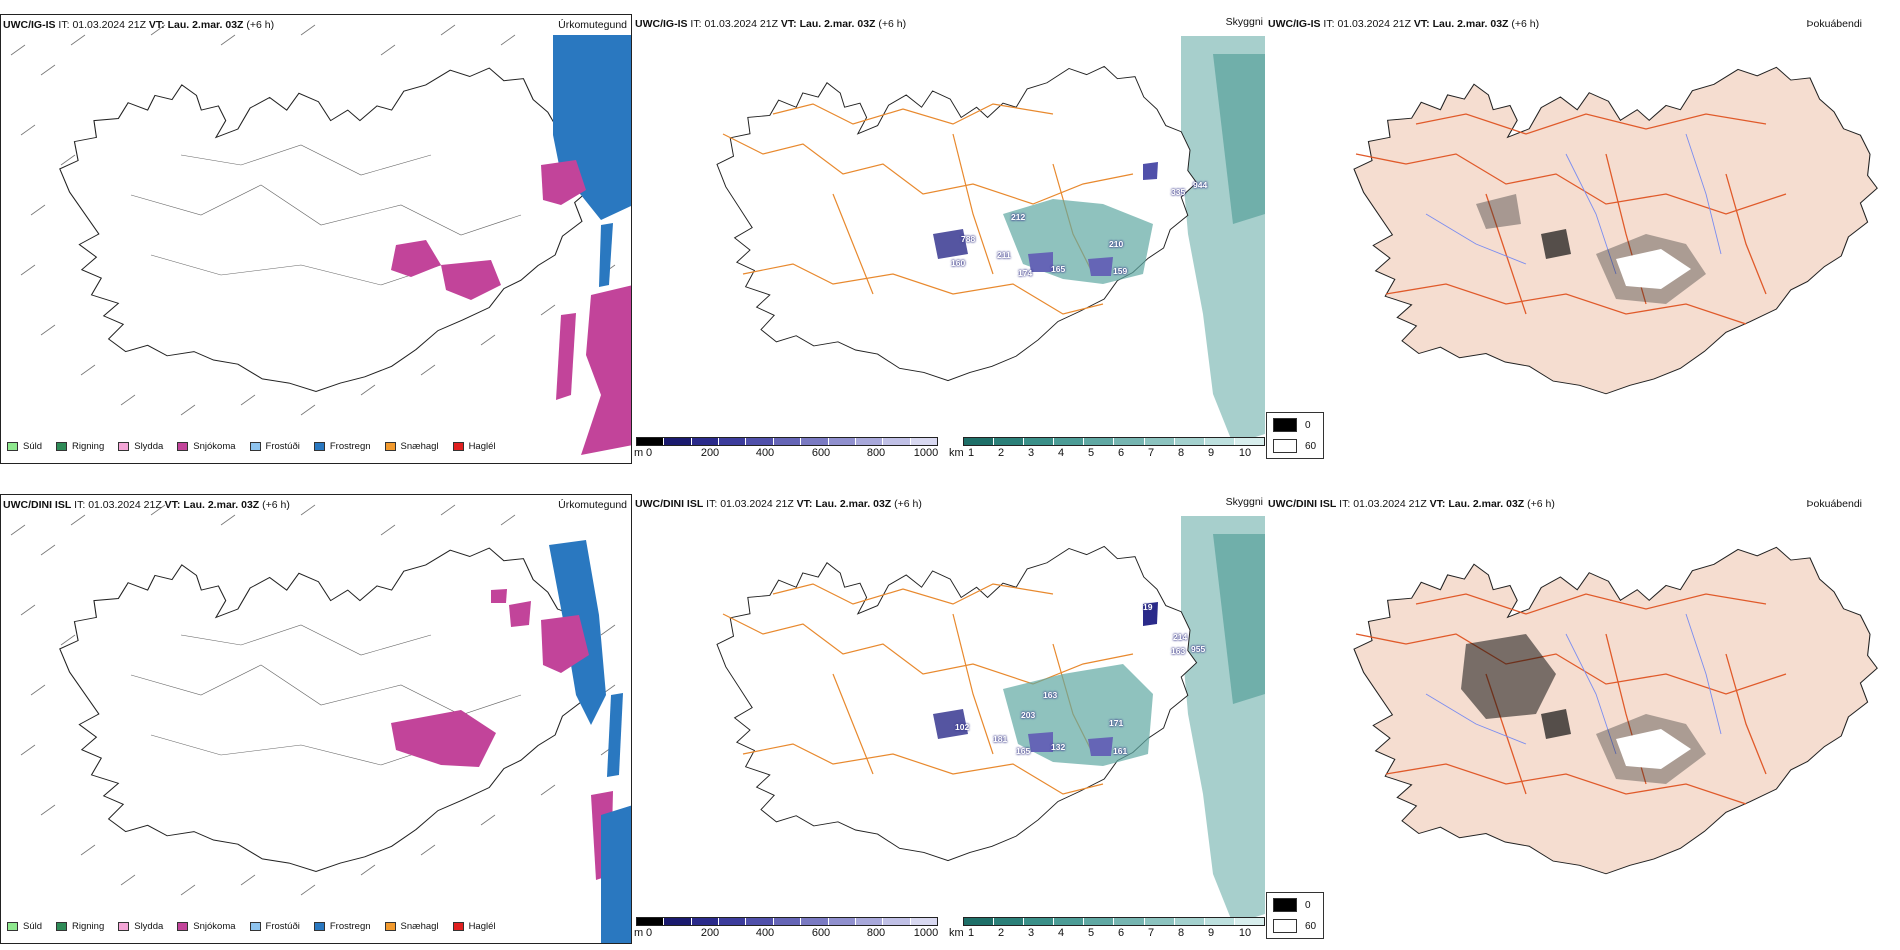 The width and height of the screenshot is (1900, 950). I want to click on cloud-key-row: 60, so click(1294, 446).